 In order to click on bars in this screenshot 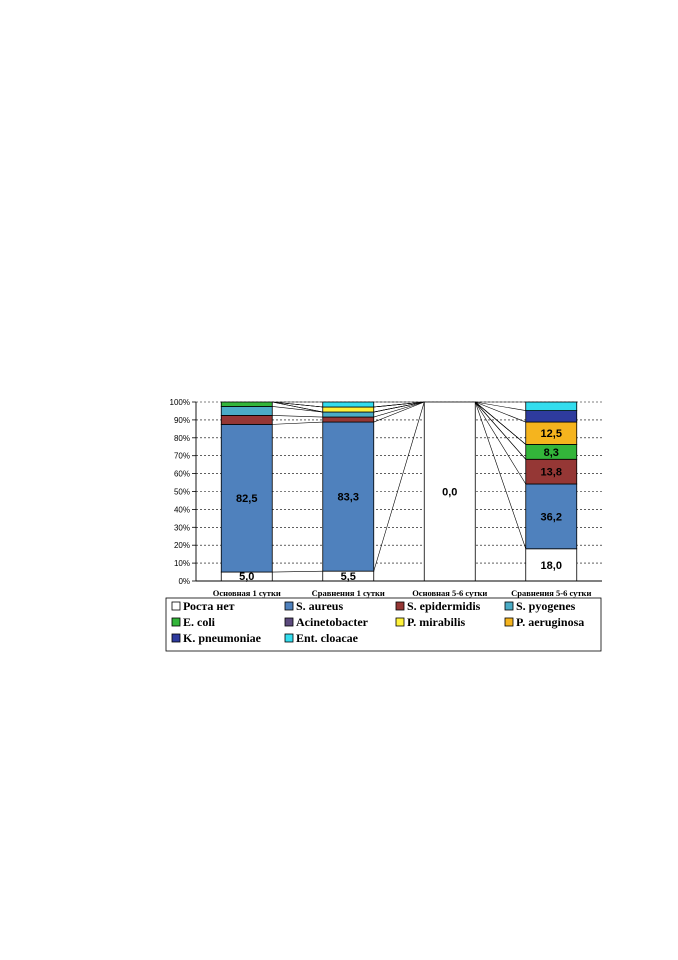, I will do `click(399, 491)`.